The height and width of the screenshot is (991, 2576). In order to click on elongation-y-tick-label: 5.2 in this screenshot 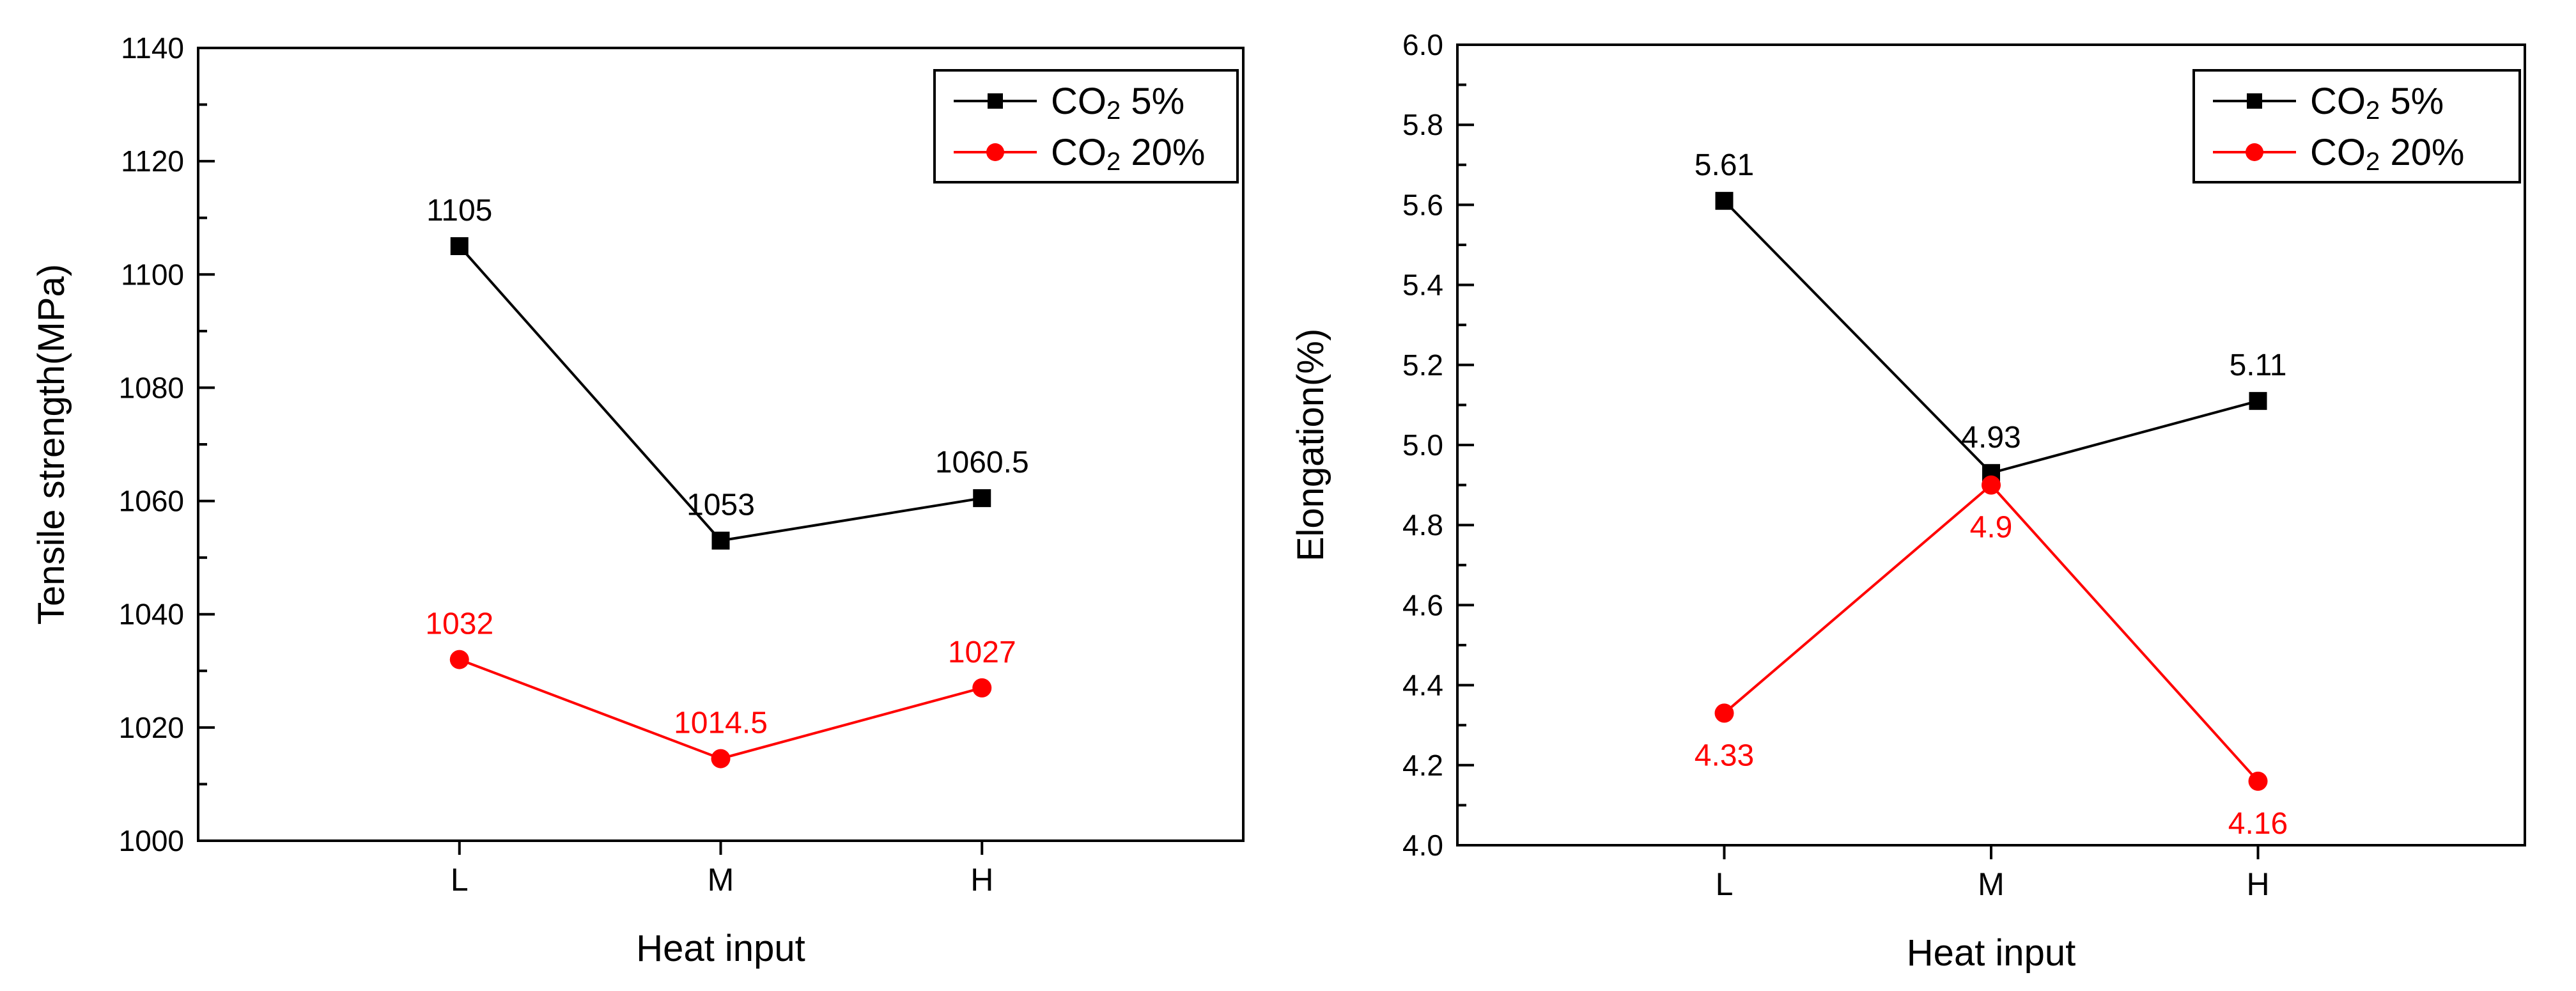, I will do `click(1422, 365)`.